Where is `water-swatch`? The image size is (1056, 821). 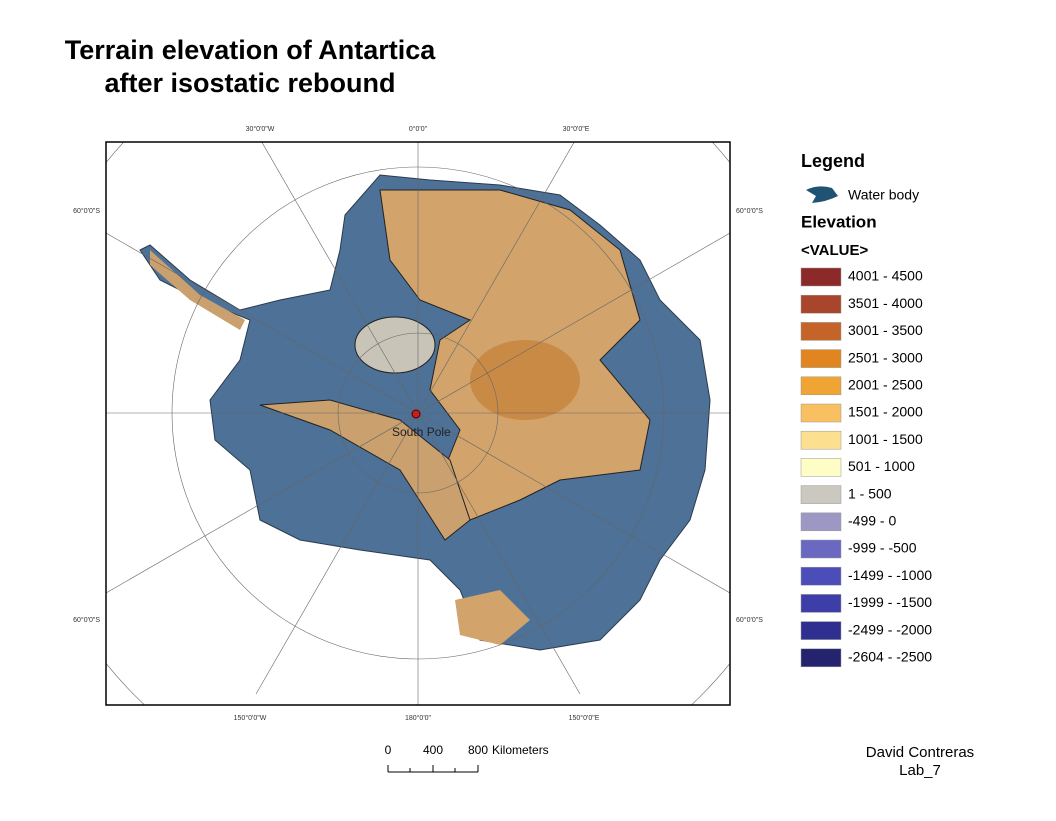
water-swatch is located at coordinates (822, 194).